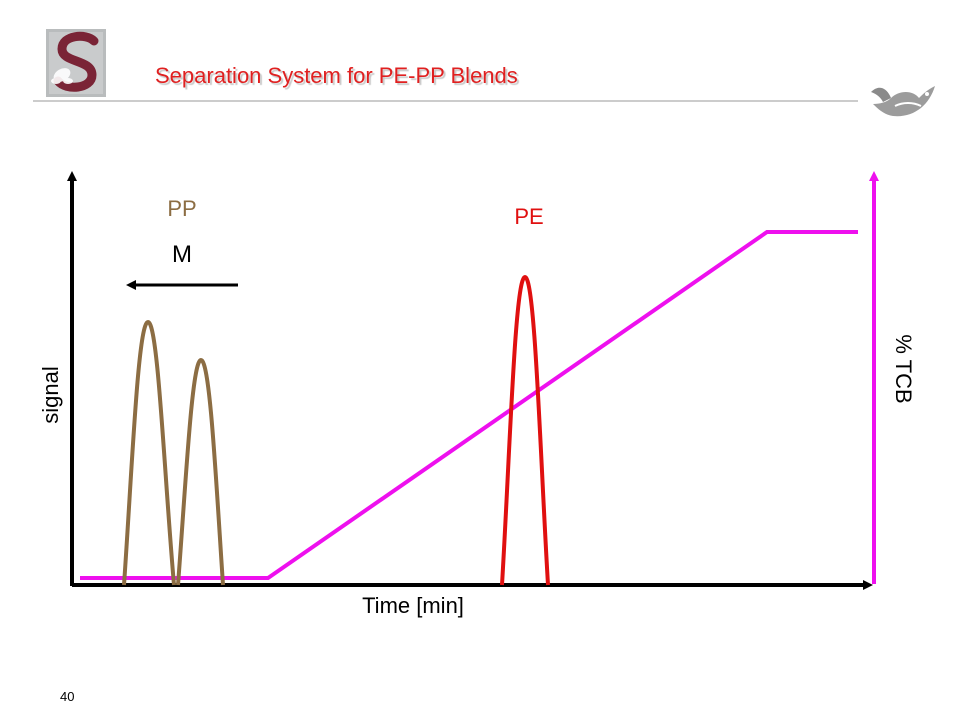 Image resolution: width=960 pixels, height=720 pixels. Describe the element at coordinates (903, 101) in the screenshot. I see `fish-logo-icon` at that location.